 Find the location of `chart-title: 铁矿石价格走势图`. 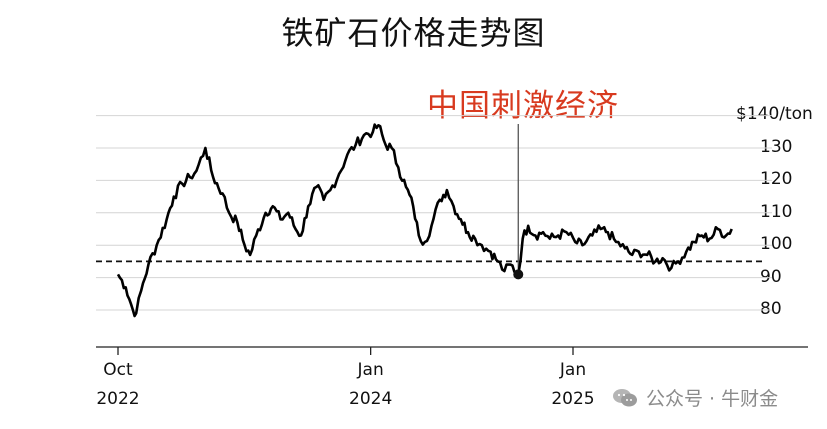

chart-title: 铁矿石价格走势图 is located at coordinates (413, 33).